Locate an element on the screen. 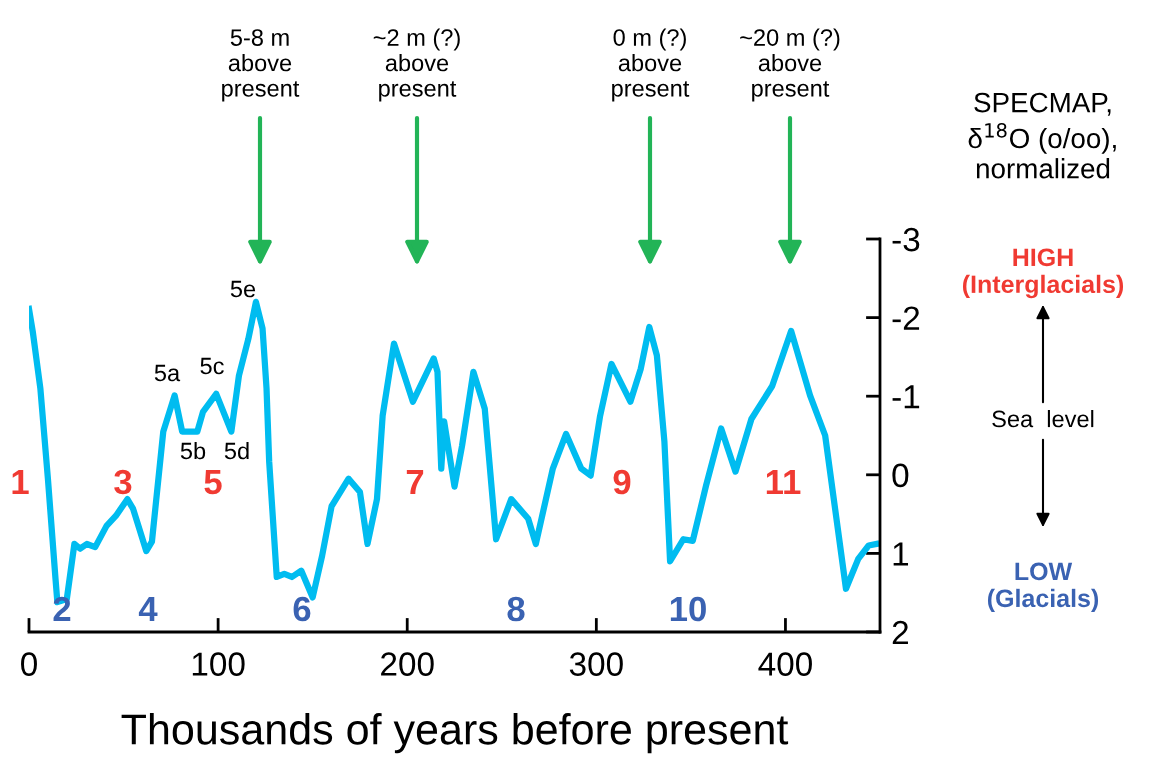 This screenshot has width=1167, height=778. y-tick-label: -2 is located at coordinates (906, 318).